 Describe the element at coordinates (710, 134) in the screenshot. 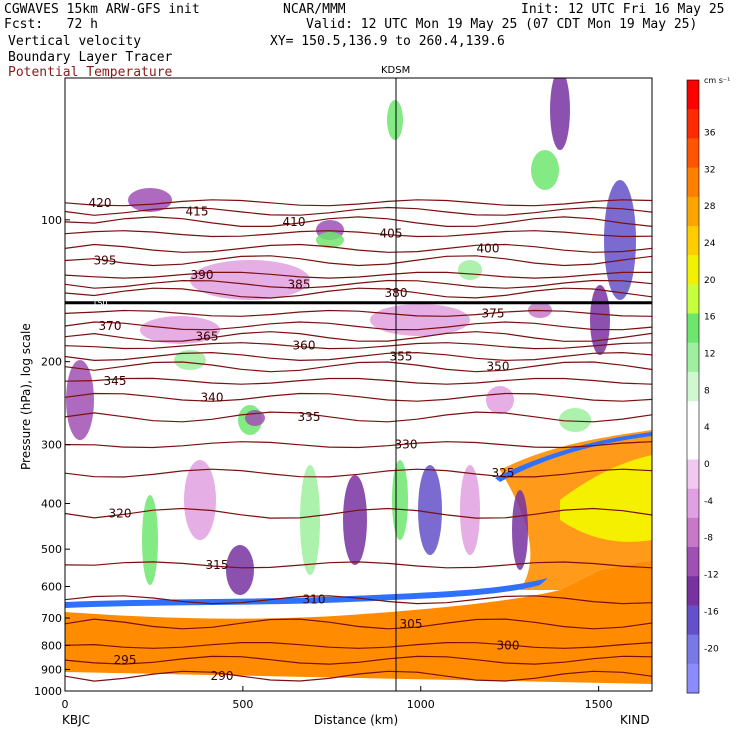

I see `colorbar-tick-label: 36` at that location.